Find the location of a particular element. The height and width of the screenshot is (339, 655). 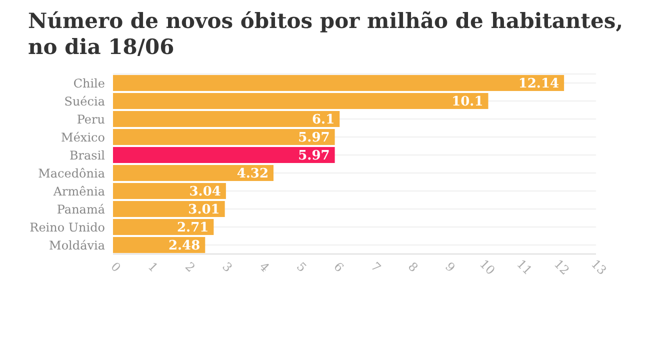

x-tick-label: 9 is located at coordinates (450, 267).